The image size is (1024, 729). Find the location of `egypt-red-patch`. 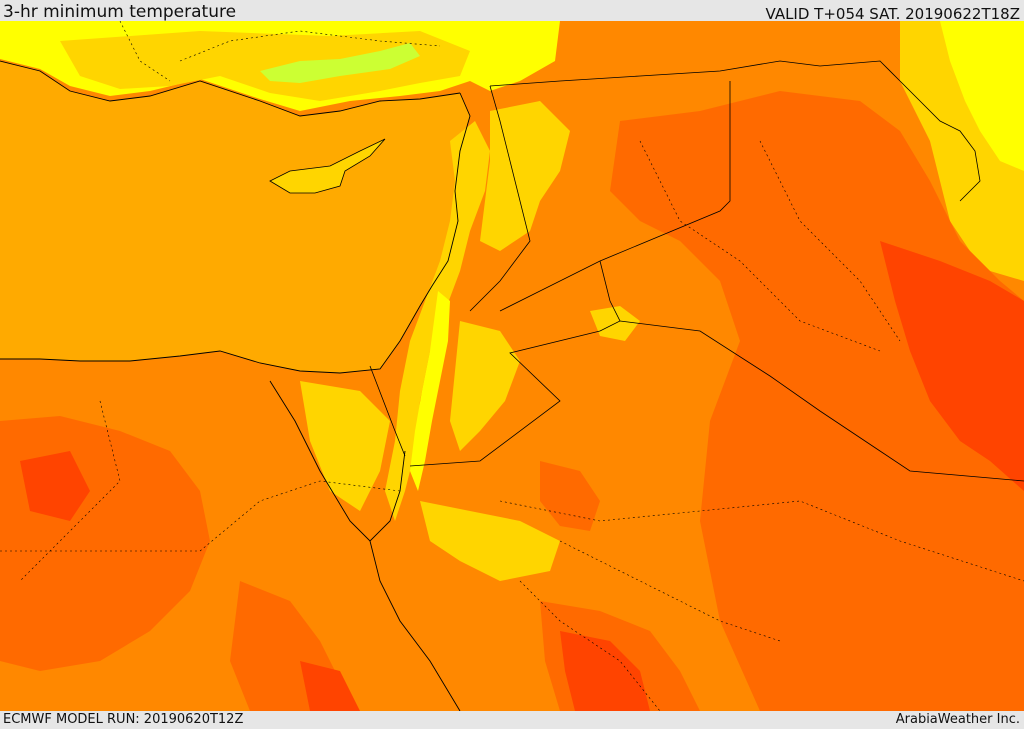

egypt-red-patch is located at coordinates (55, 486).